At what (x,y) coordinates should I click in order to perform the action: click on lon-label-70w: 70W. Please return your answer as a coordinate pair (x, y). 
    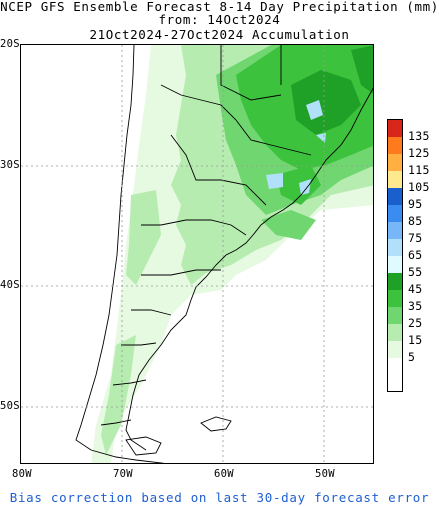
    Looking at the image, I should click on (123, 474).